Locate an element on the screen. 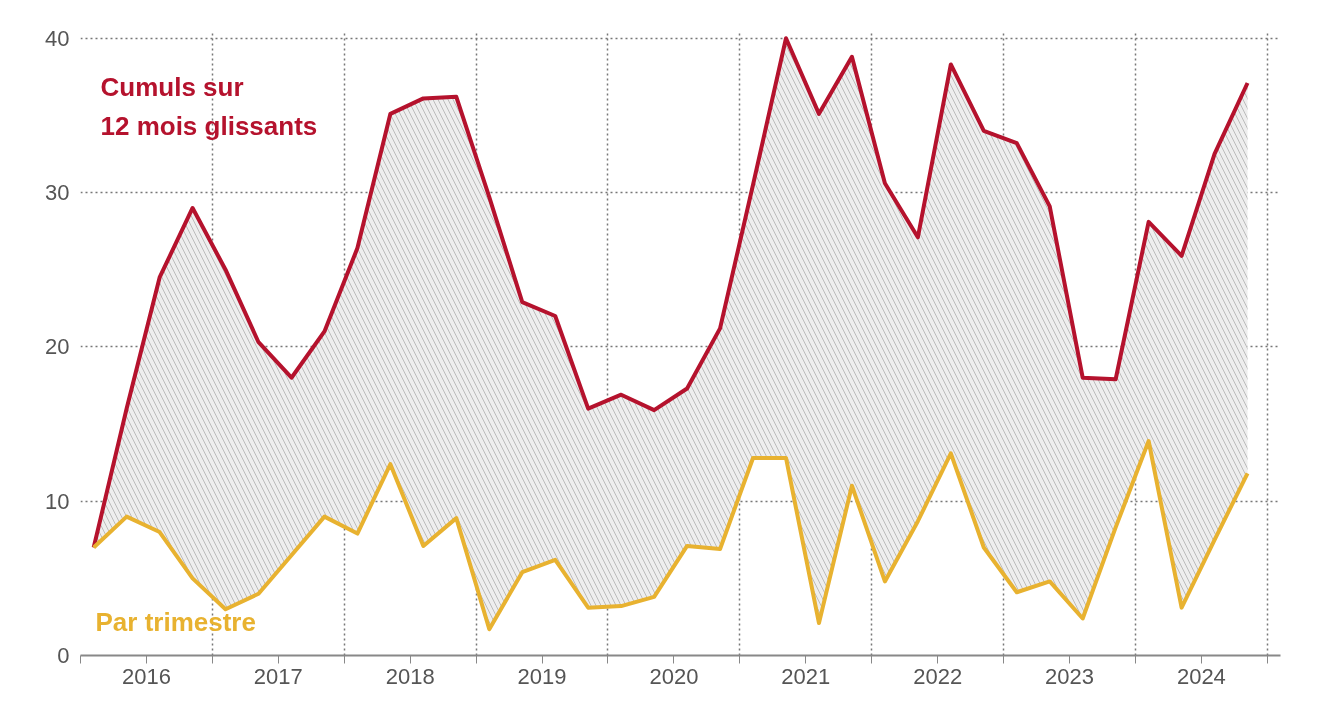 The height and width of the screenshot is (714, 1337). x-tick-label: 2016 is located at coordinates (146, 676).